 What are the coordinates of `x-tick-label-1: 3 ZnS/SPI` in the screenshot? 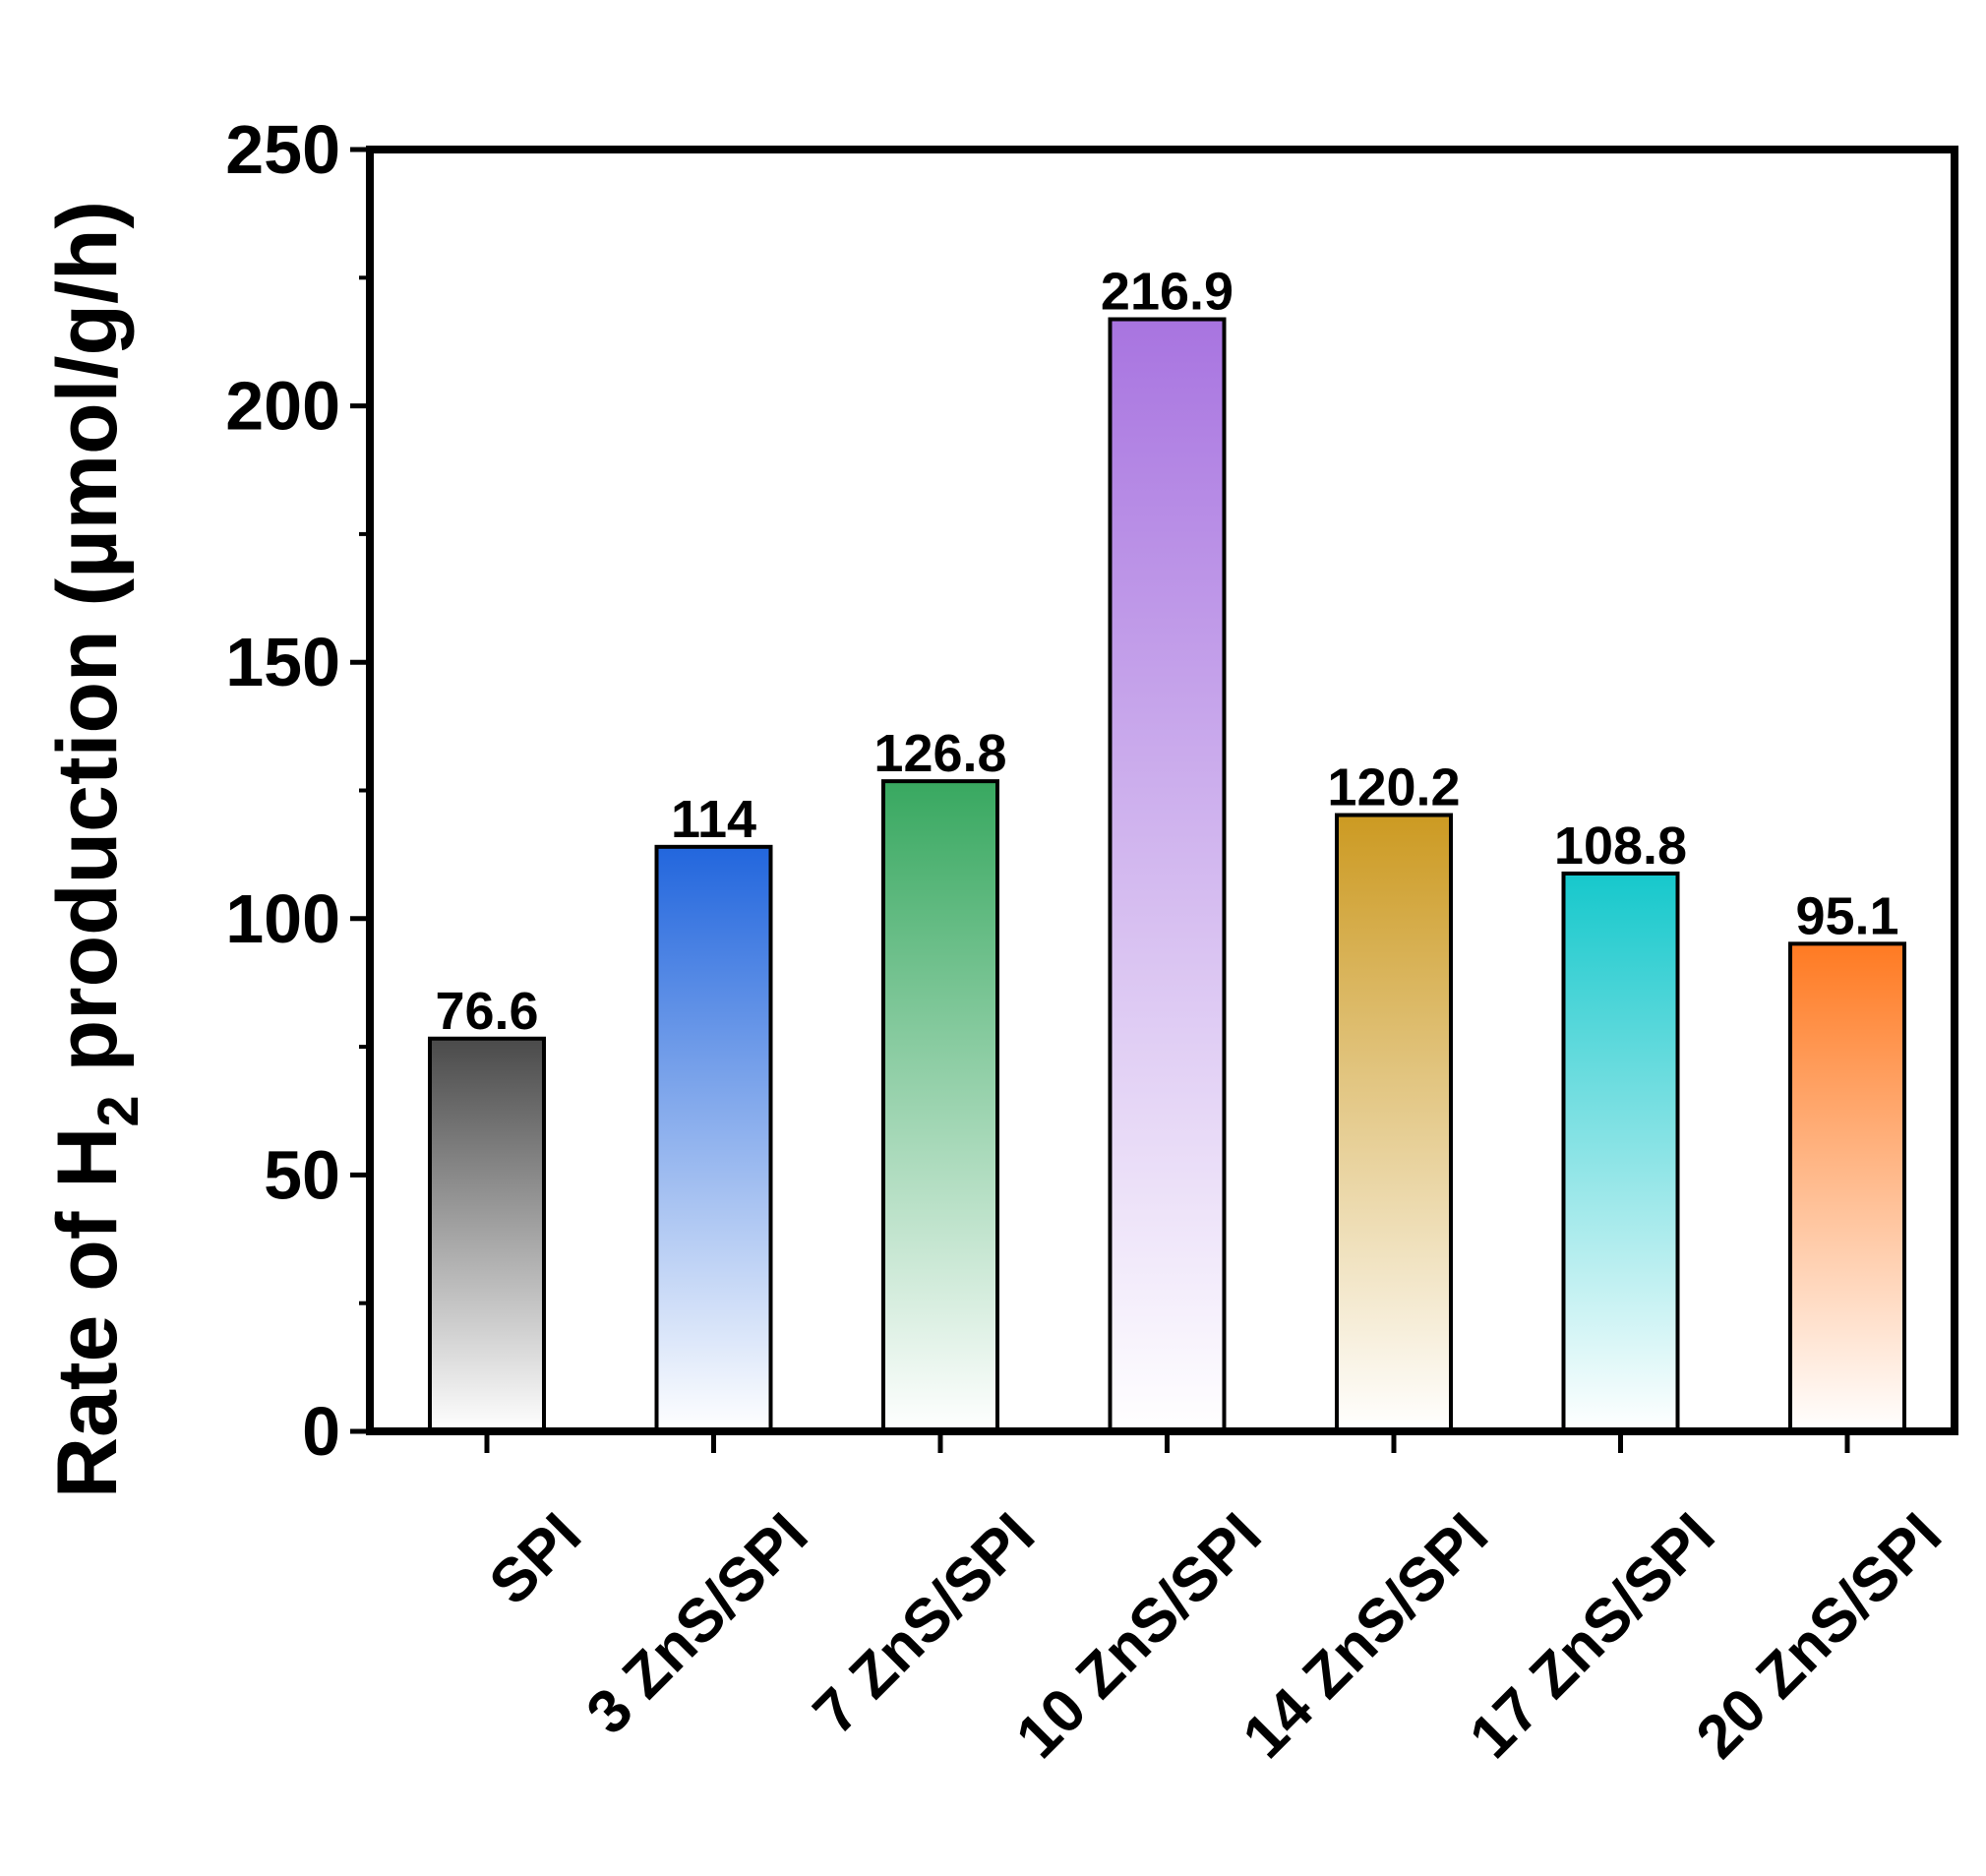 It's located at (697, 1623).